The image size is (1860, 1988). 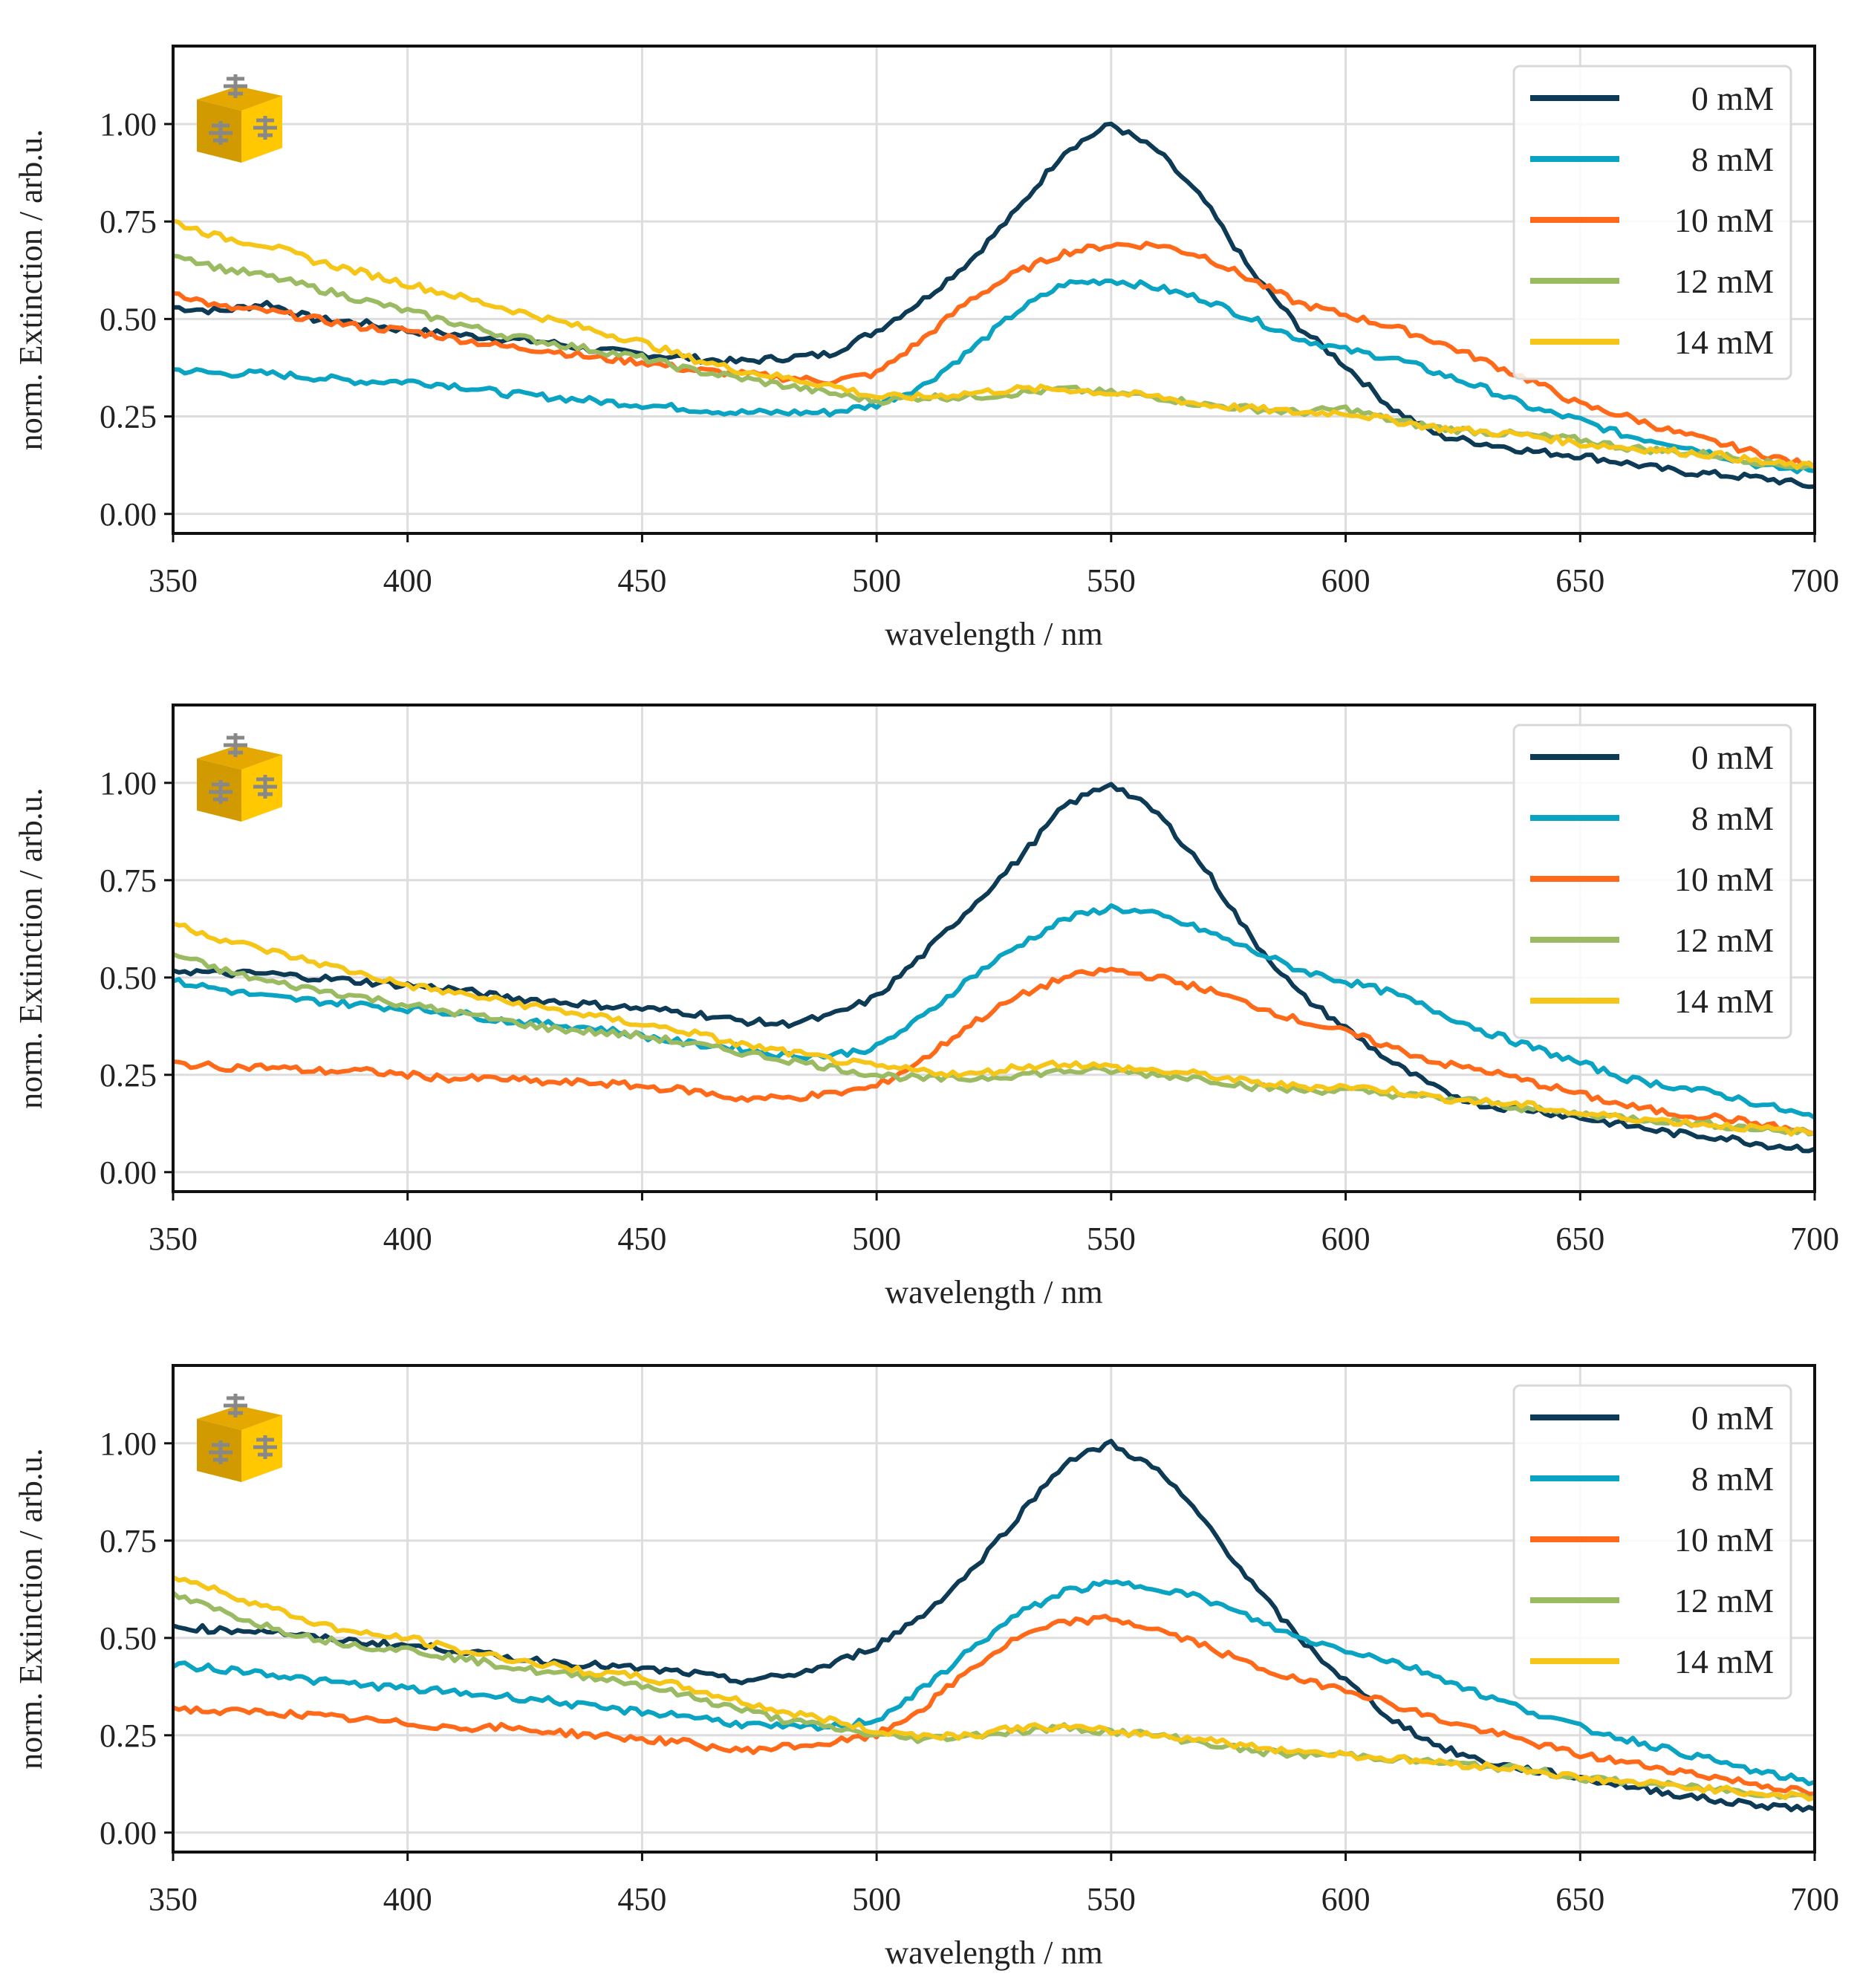 I want to click on legend-label: 10 mM, so click(x=1724, y=879).